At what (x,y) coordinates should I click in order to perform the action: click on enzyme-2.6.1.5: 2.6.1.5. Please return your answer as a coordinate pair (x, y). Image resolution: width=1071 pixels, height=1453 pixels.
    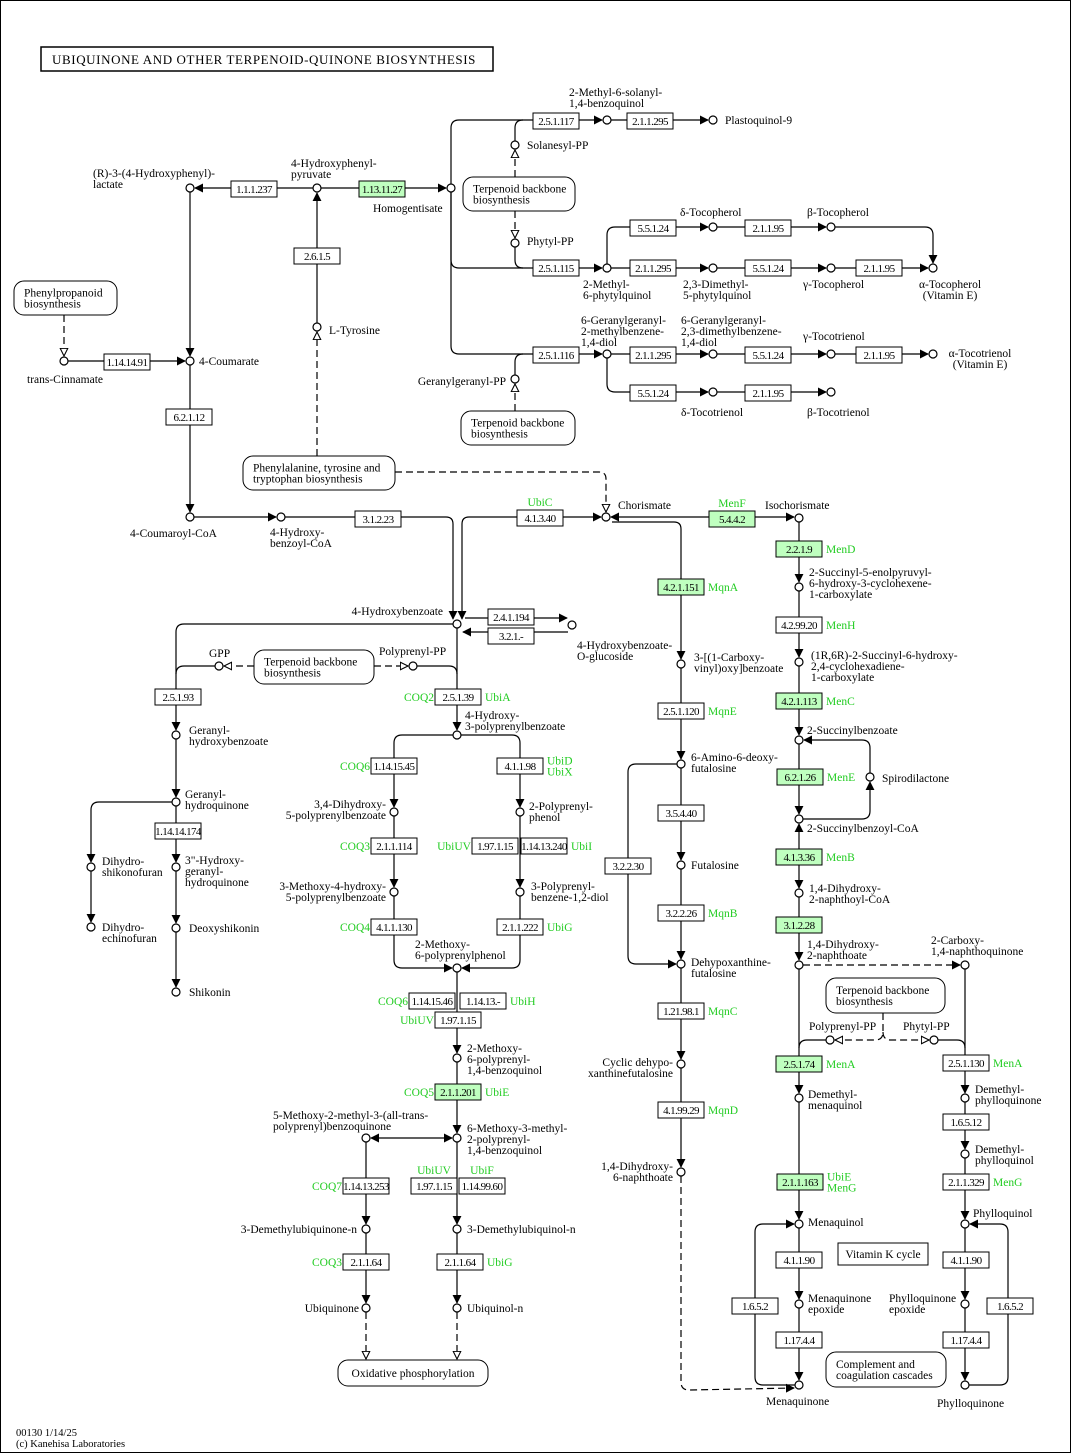
    Looking at the image, I should click on (317, 256).